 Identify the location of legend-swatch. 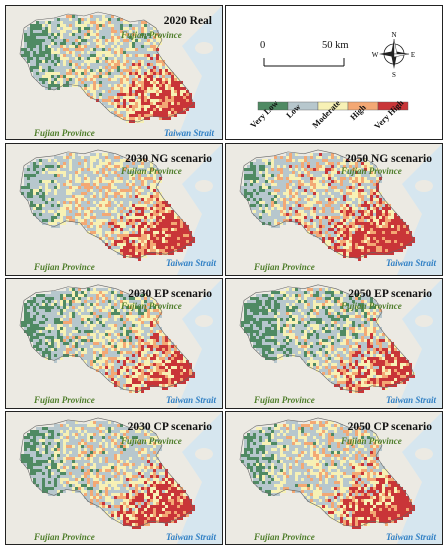
(393, 106).